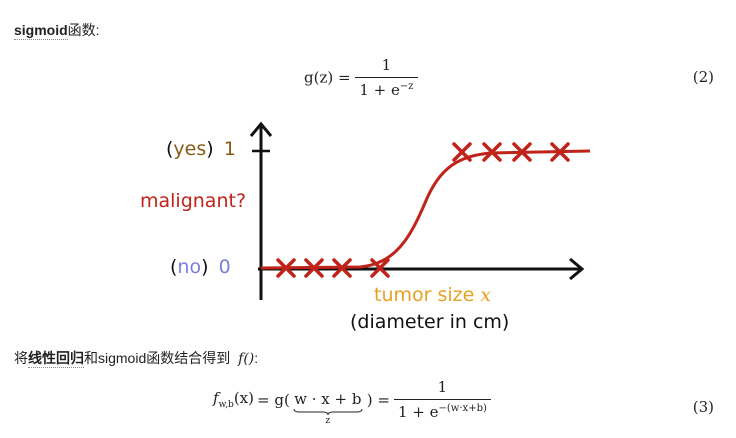 The width and height of the screenshot is (736, 438). Describe the element at coordinates (577, 269) in the screenshot. I see `x-axis-arrow` at that location.